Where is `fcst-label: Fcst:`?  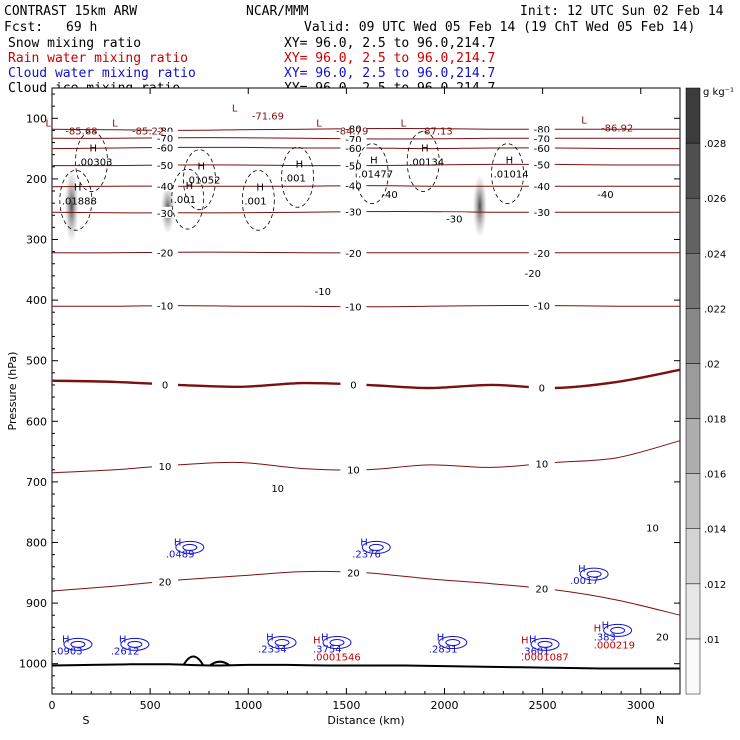
fcst-label: Fcst: is located at coordinates (23, 27).